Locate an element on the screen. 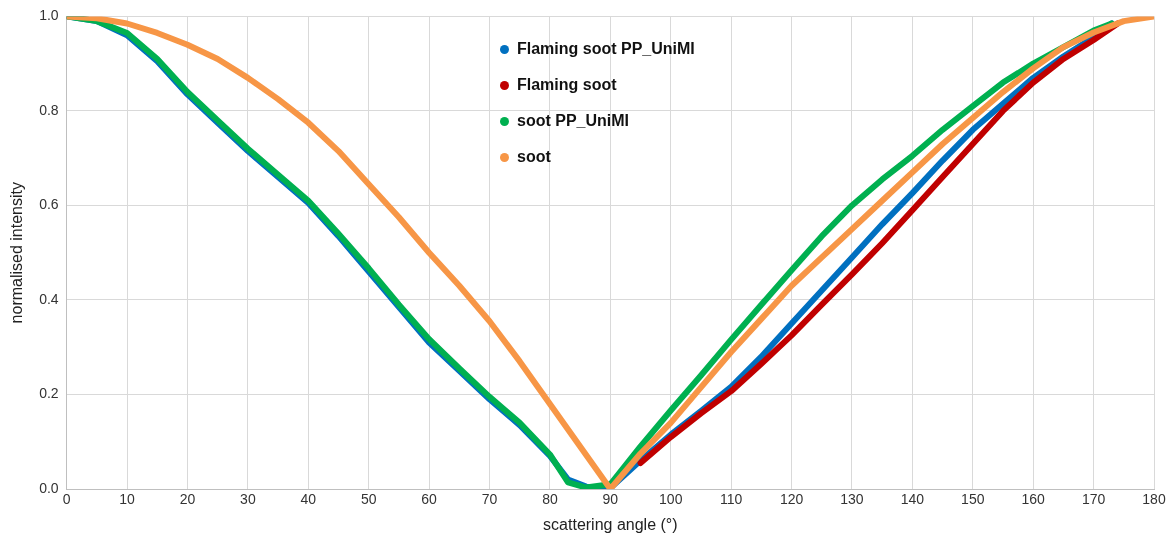 The height and width of the screenshot is (543, 1176). x-tick-label: 40 is located at coordinates (308, 499).